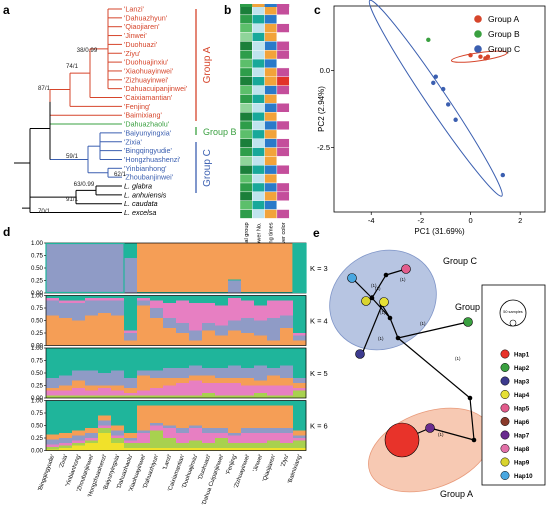 This screenshot has width=550, height=517. I want to click on tree-tip-label: 'Dahuazhyun', so click(146, 17).